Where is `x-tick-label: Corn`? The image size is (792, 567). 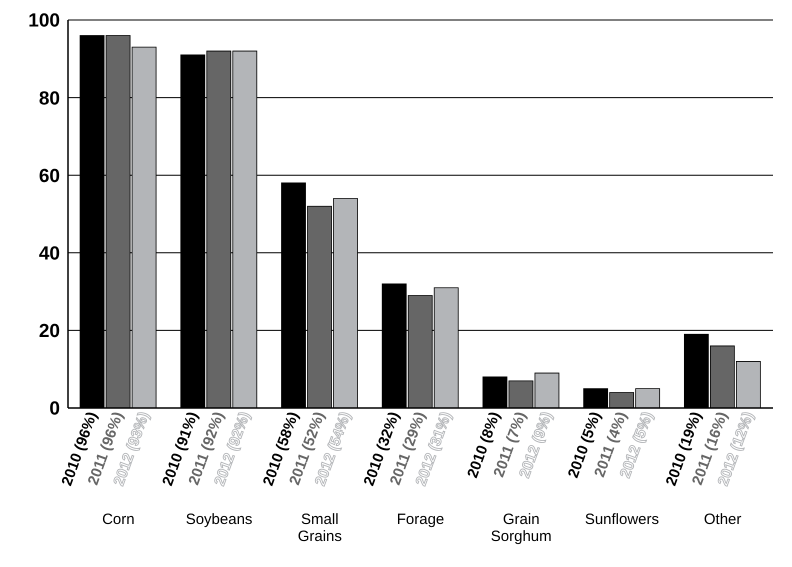 x-tick-label: Corn is located at coordinates (118, 519).